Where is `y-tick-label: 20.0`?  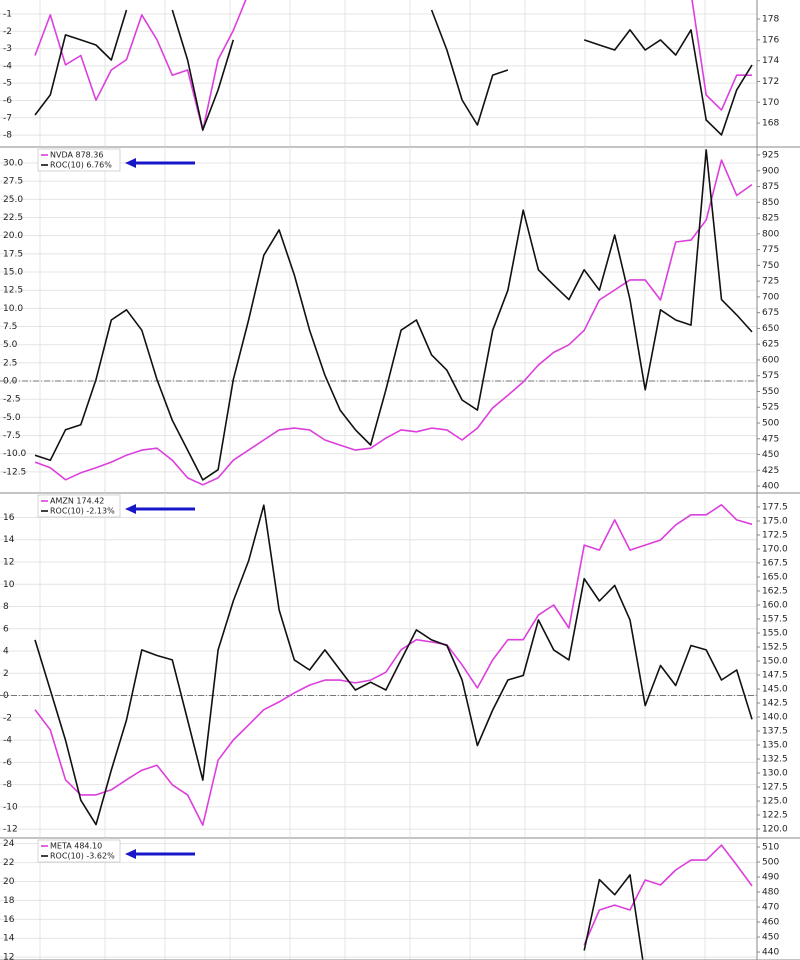
y-tick-label: 20.0 is located at coordinates (13, 236).